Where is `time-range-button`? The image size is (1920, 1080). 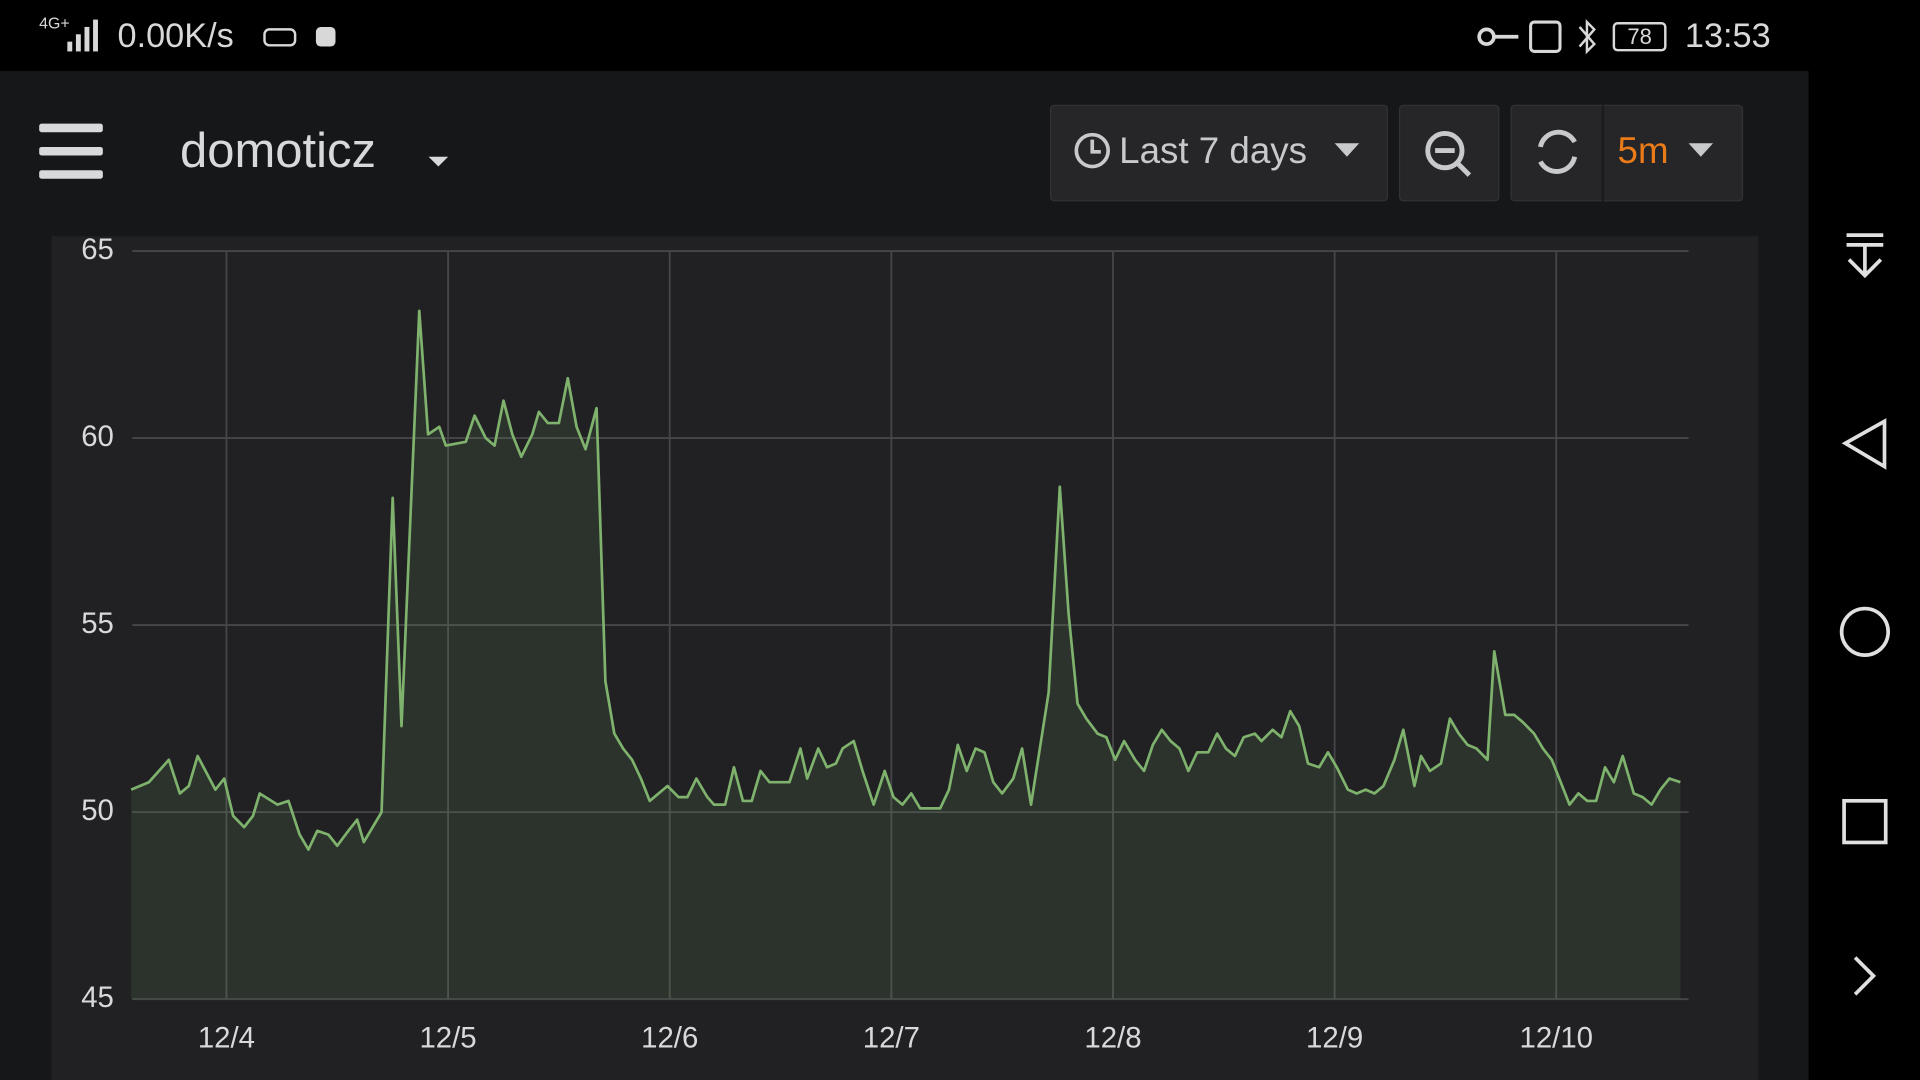
time-range-button is located at coordinates (1219, 153).